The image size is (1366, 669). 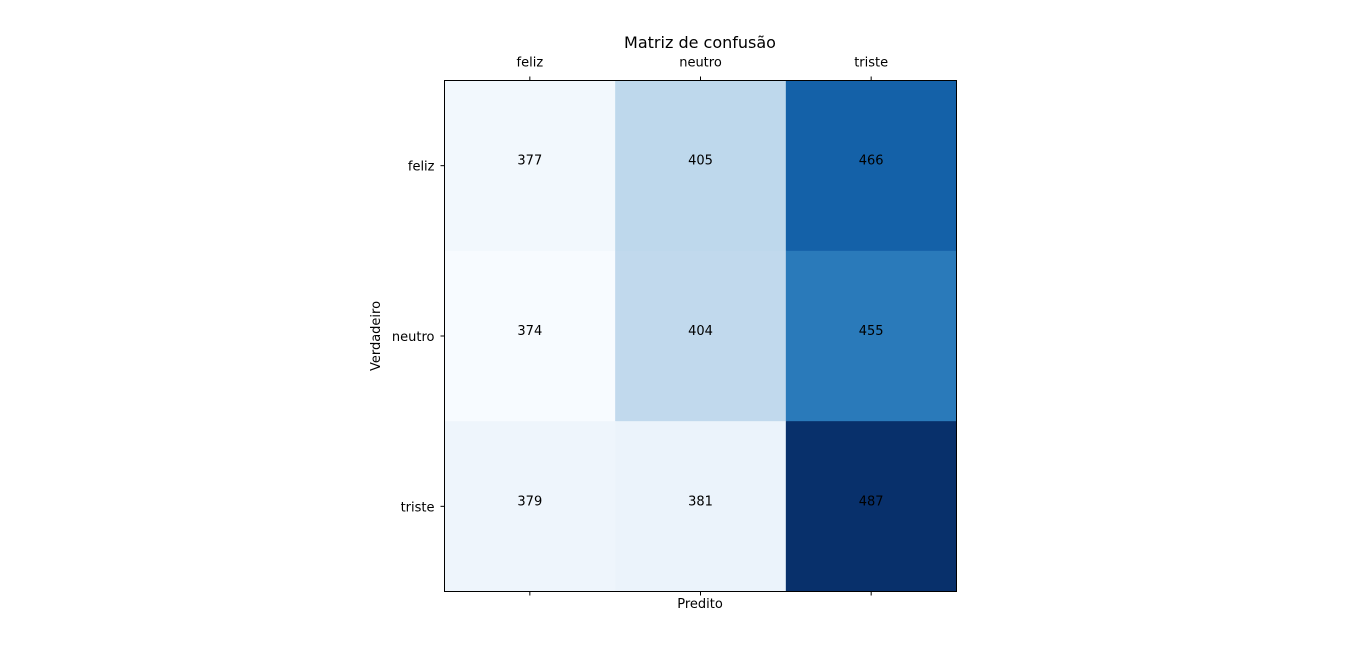 I want to click on heatmap-cell-r1-c0, so click(x=530, y=336).